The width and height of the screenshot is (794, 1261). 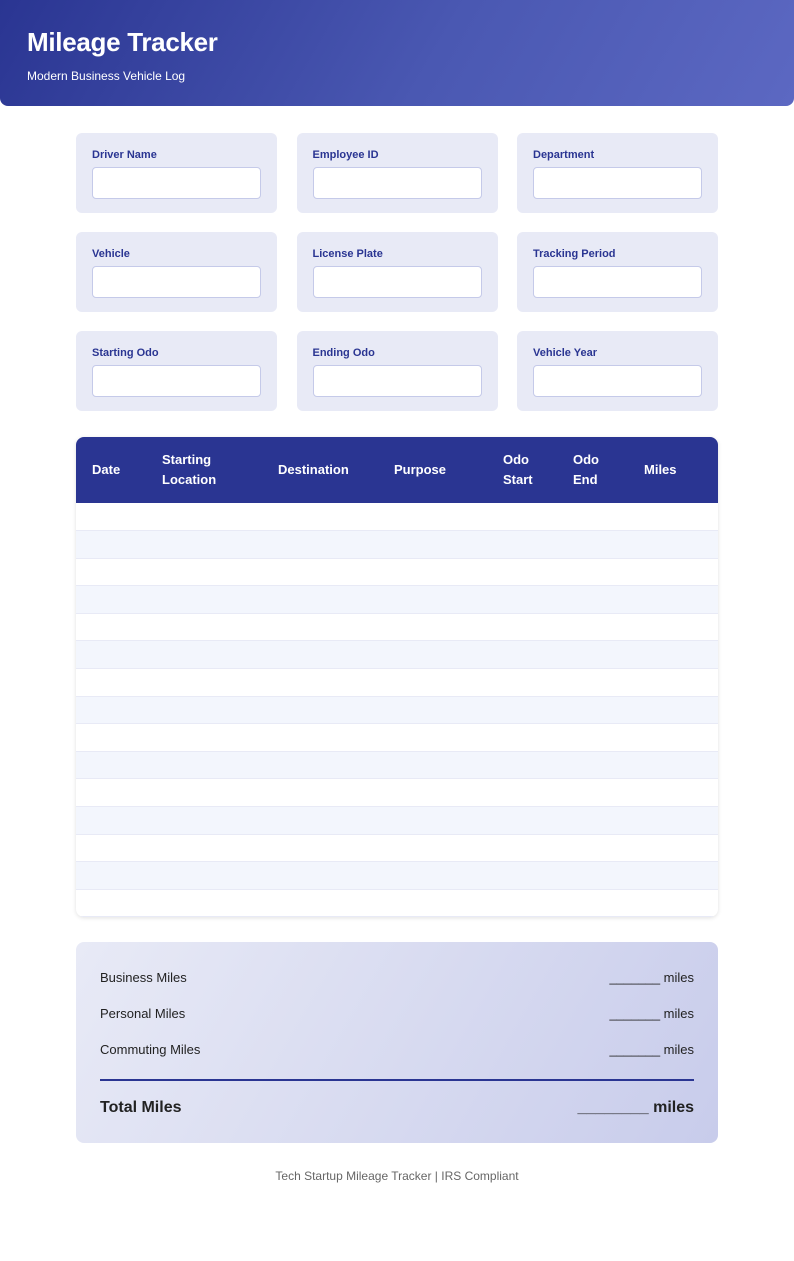 I want to click on vehicle-input, so click(x=176, y=282).